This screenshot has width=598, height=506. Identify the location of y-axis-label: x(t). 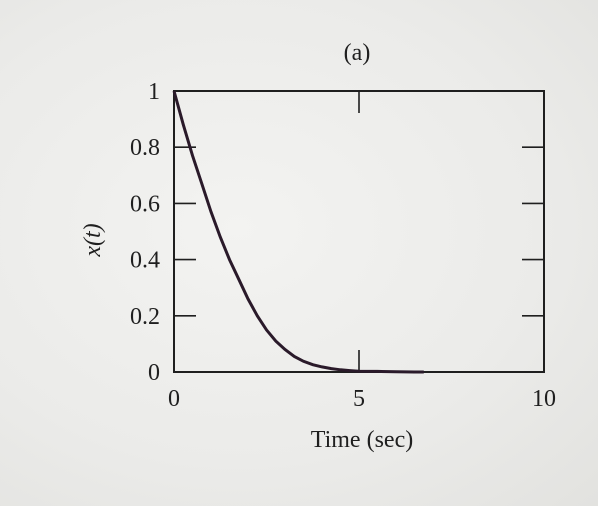
(93, 240).